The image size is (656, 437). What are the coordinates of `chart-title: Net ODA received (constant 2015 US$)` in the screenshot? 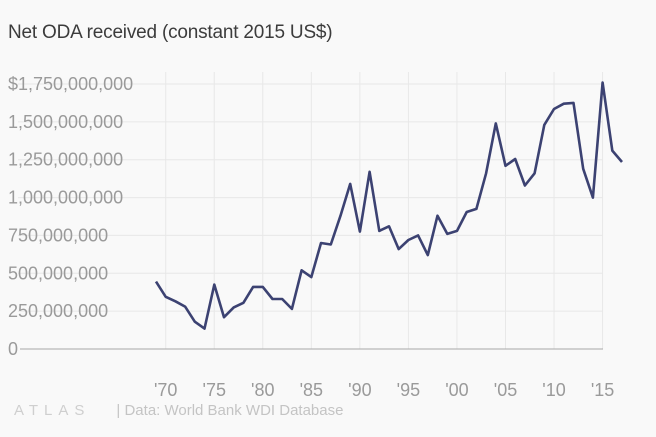 It's located at (170, 32).